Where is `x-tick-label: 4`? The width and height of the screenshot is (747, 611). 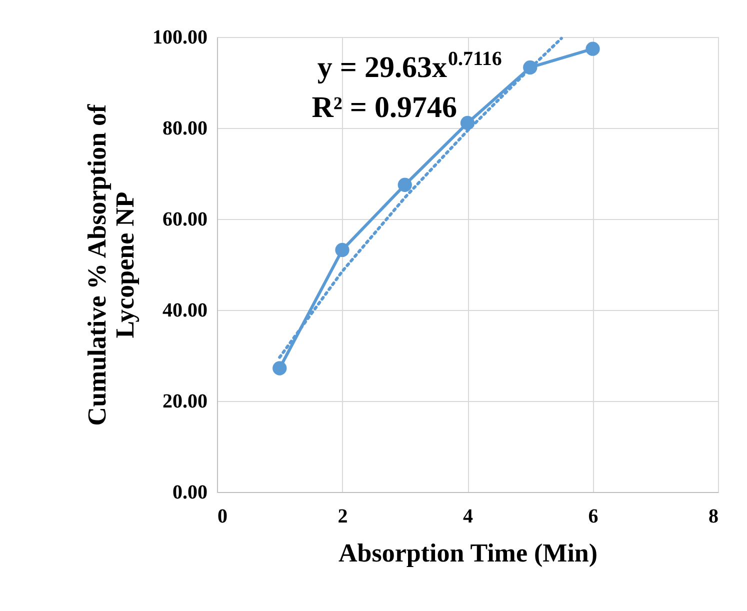
x-tick-label: 4 is located at coordinates (468, 517).